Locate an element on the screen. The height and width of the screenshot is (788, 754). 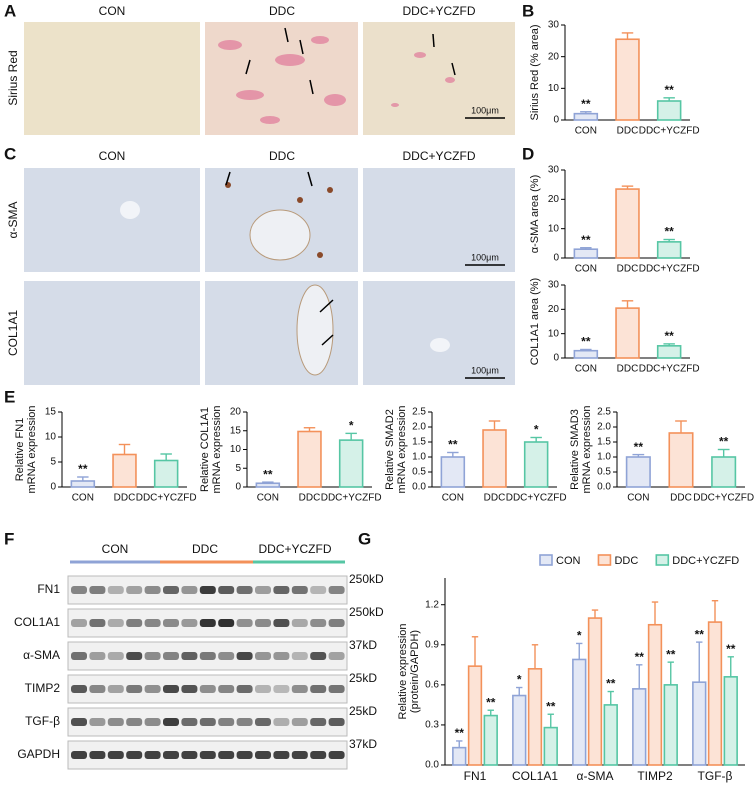
panel-label: D is located at coordinates (528, 153).